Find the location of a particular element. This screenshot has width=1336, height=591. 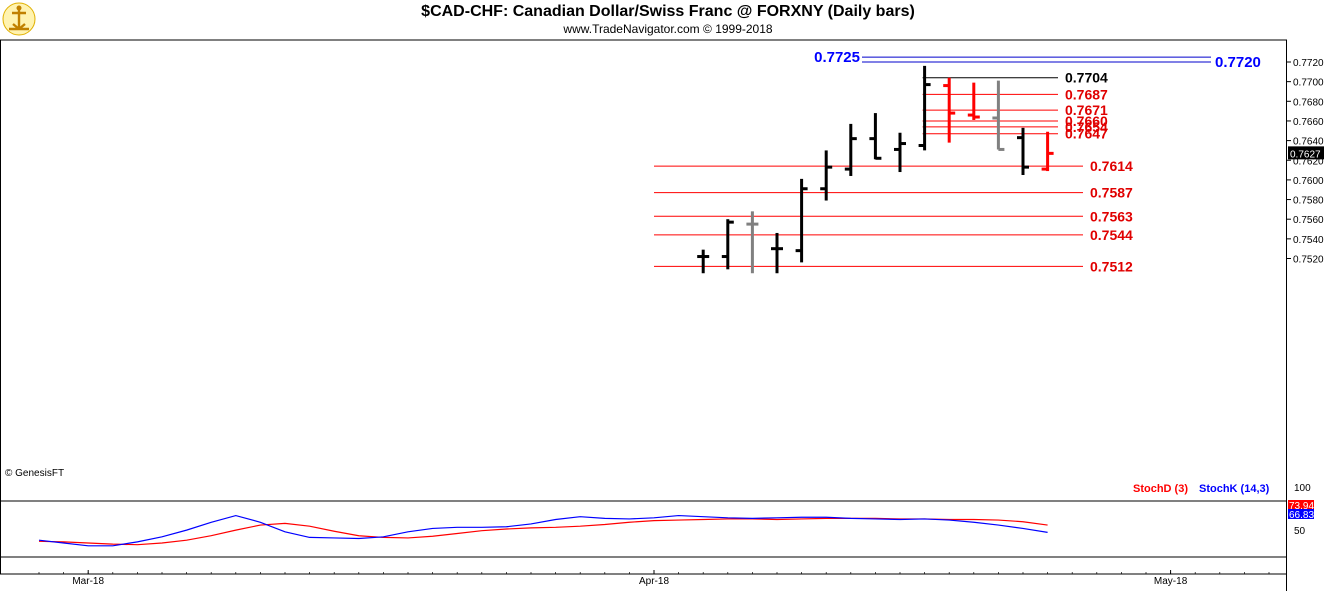

price-tick-label: 0.7580 is located at coordinates (1308, 201).